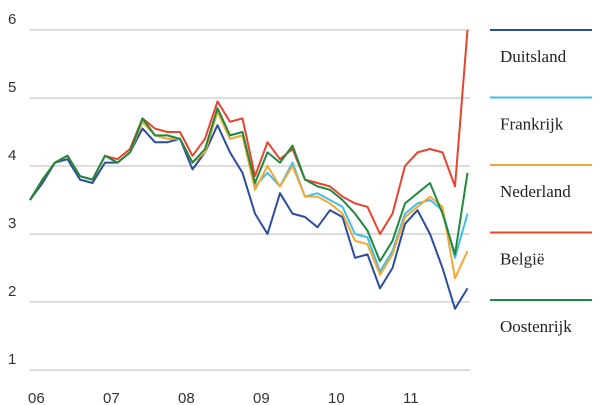  Describe the element at coordinates (522, 259) in the screenshot. I see `legend-label: België` at that location.